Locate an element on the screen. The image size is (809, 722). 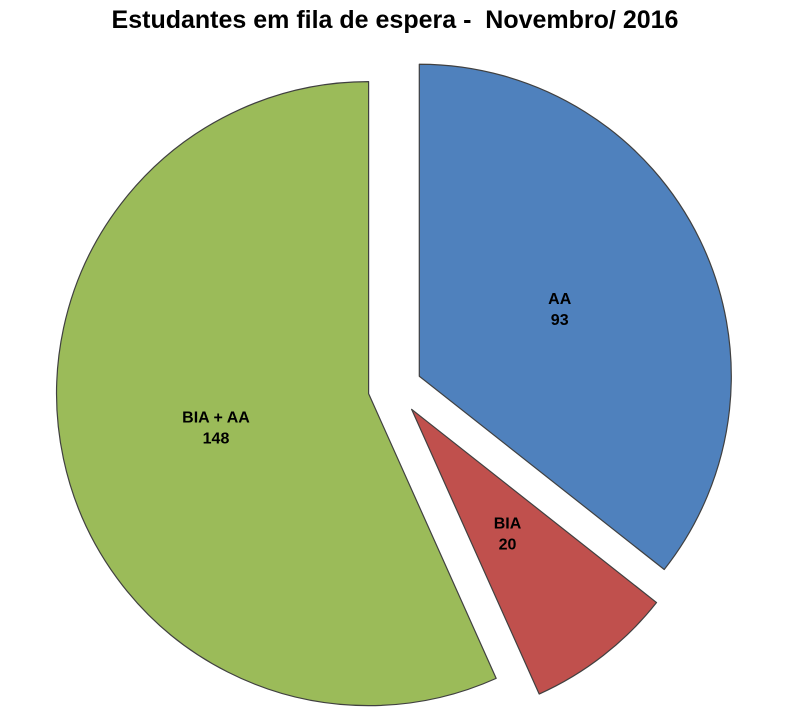
pie-slice-label: BIA + AA 148 is located at coordinates (216, 428).